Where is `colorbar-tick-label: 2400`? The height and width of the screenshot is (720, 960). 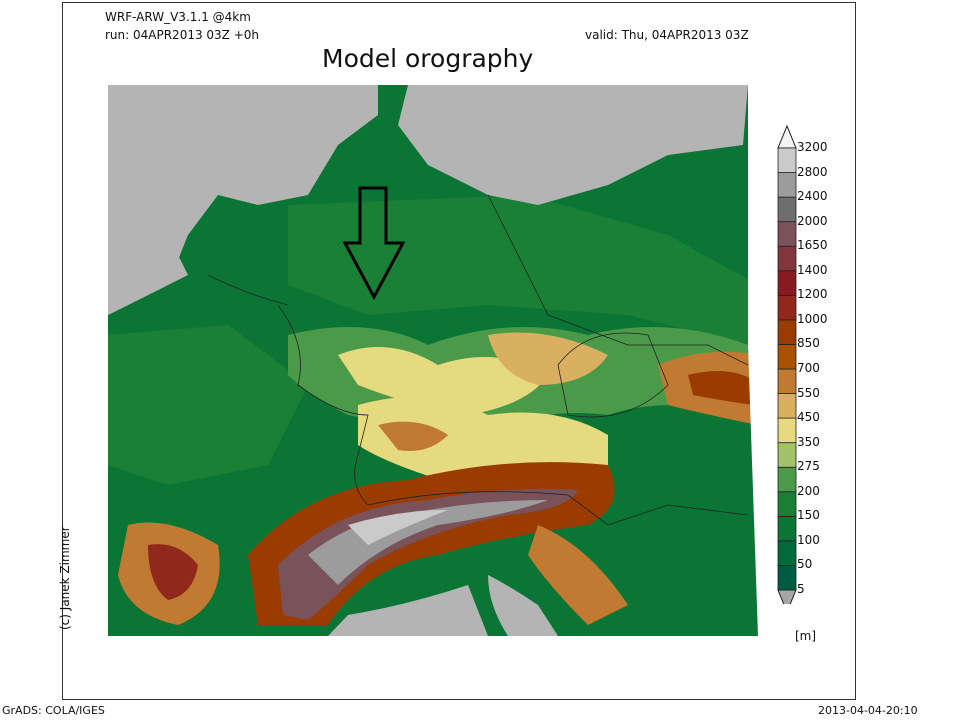 colorbar-tick-label: 2400 is located at coordinates (812, 196).